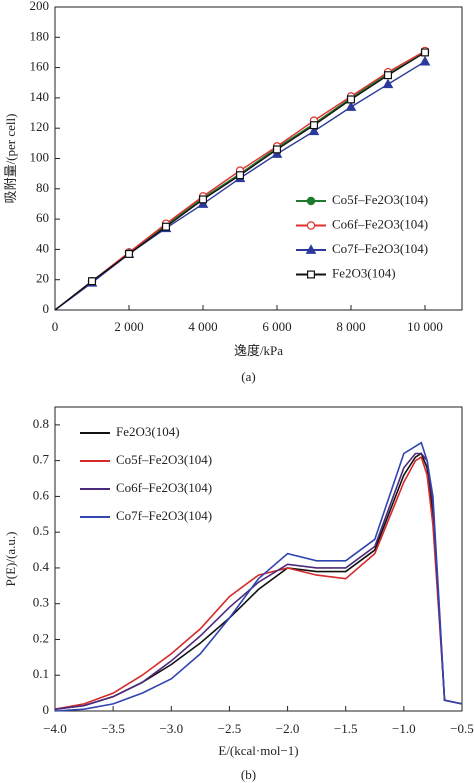 This screenshot has height=783, width=474. What do you see at coordinates (258, 350) in the screenshot?
I see `x-axis-label: 逸度/kPa` at bounding box center [258, 350].